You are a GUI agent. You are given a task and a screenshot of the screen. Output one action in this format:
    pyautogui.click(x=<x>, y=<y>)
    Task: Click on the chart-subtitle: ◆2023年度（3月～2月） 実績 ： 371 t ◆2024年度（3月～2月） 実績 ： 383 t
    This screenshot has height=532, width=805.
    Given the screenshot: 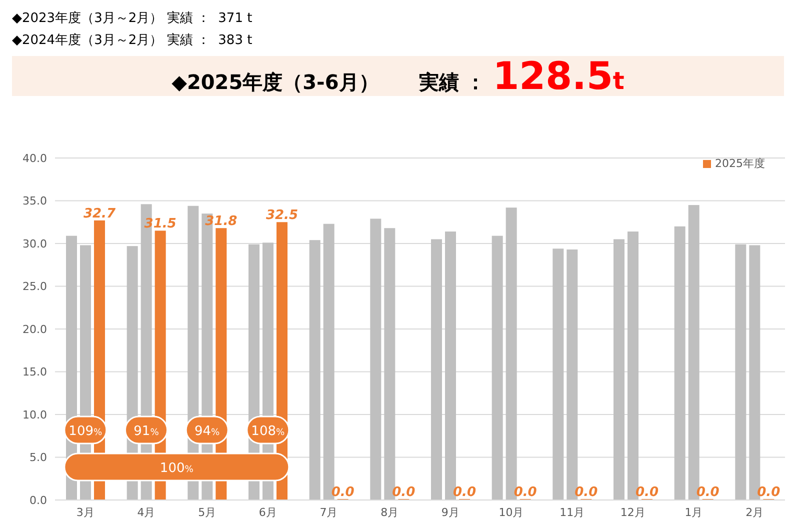 What is the action you would take?
    pyautogui.click(x=132, y=30)
    